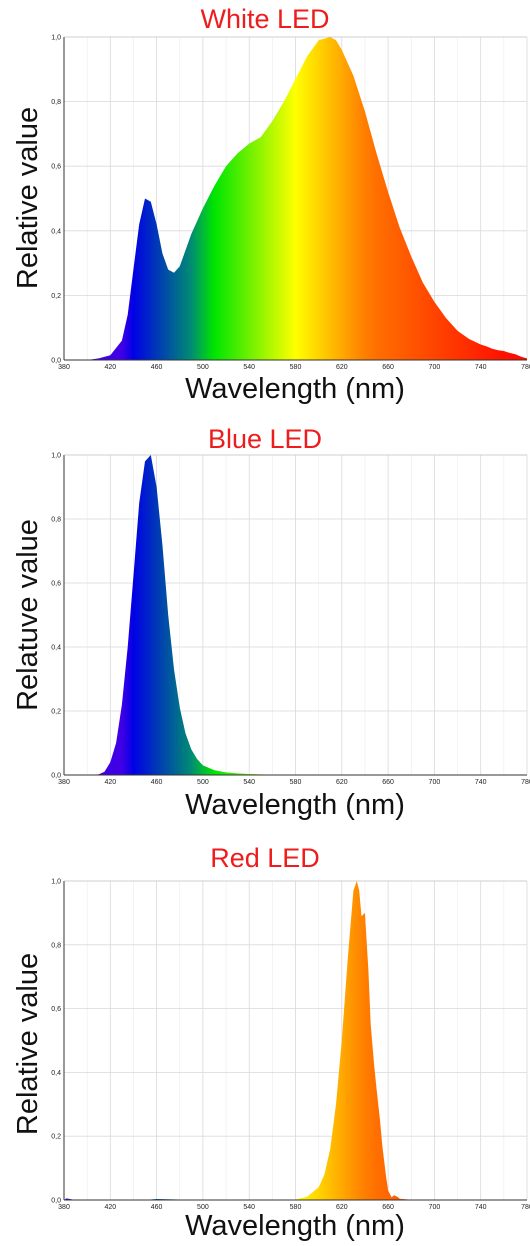 This screenshot has height=1246, width=530. What do you see at coordinates (265, 858) in the screenshot?
I see `chart-title: Red LED` at bounding box center [265, 858].